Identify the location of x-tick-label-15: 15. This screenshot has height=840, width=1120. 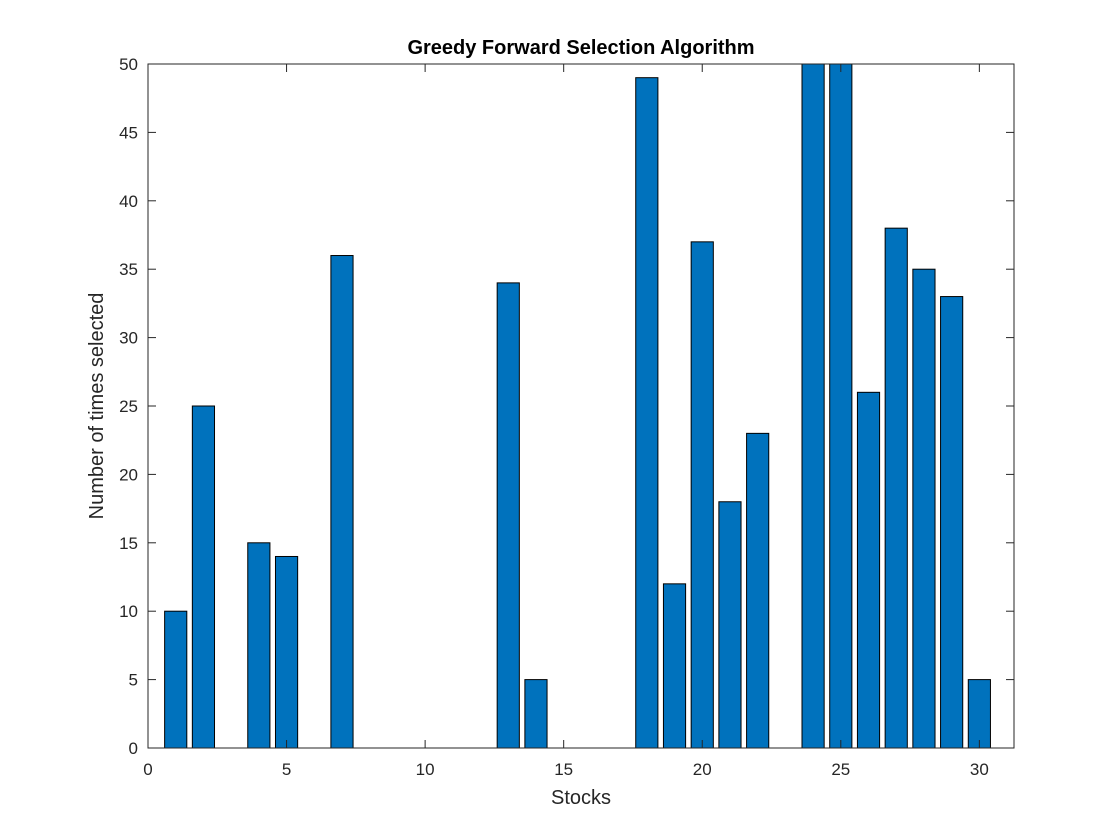
(563, 769).